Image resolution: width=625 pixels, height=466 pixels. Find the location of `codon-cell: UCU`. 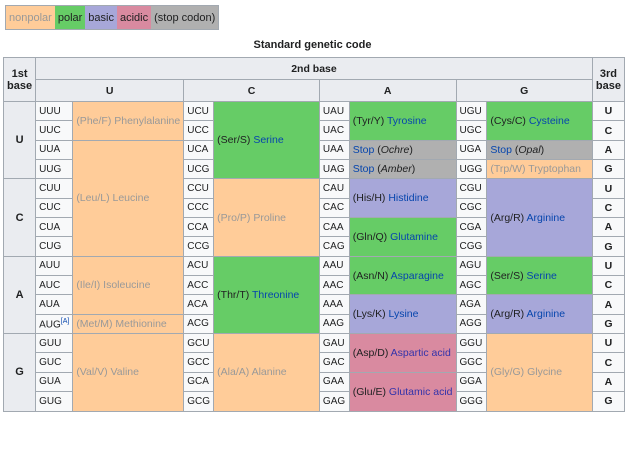

codon-cell: UCU is located at coordinates (199, 111).